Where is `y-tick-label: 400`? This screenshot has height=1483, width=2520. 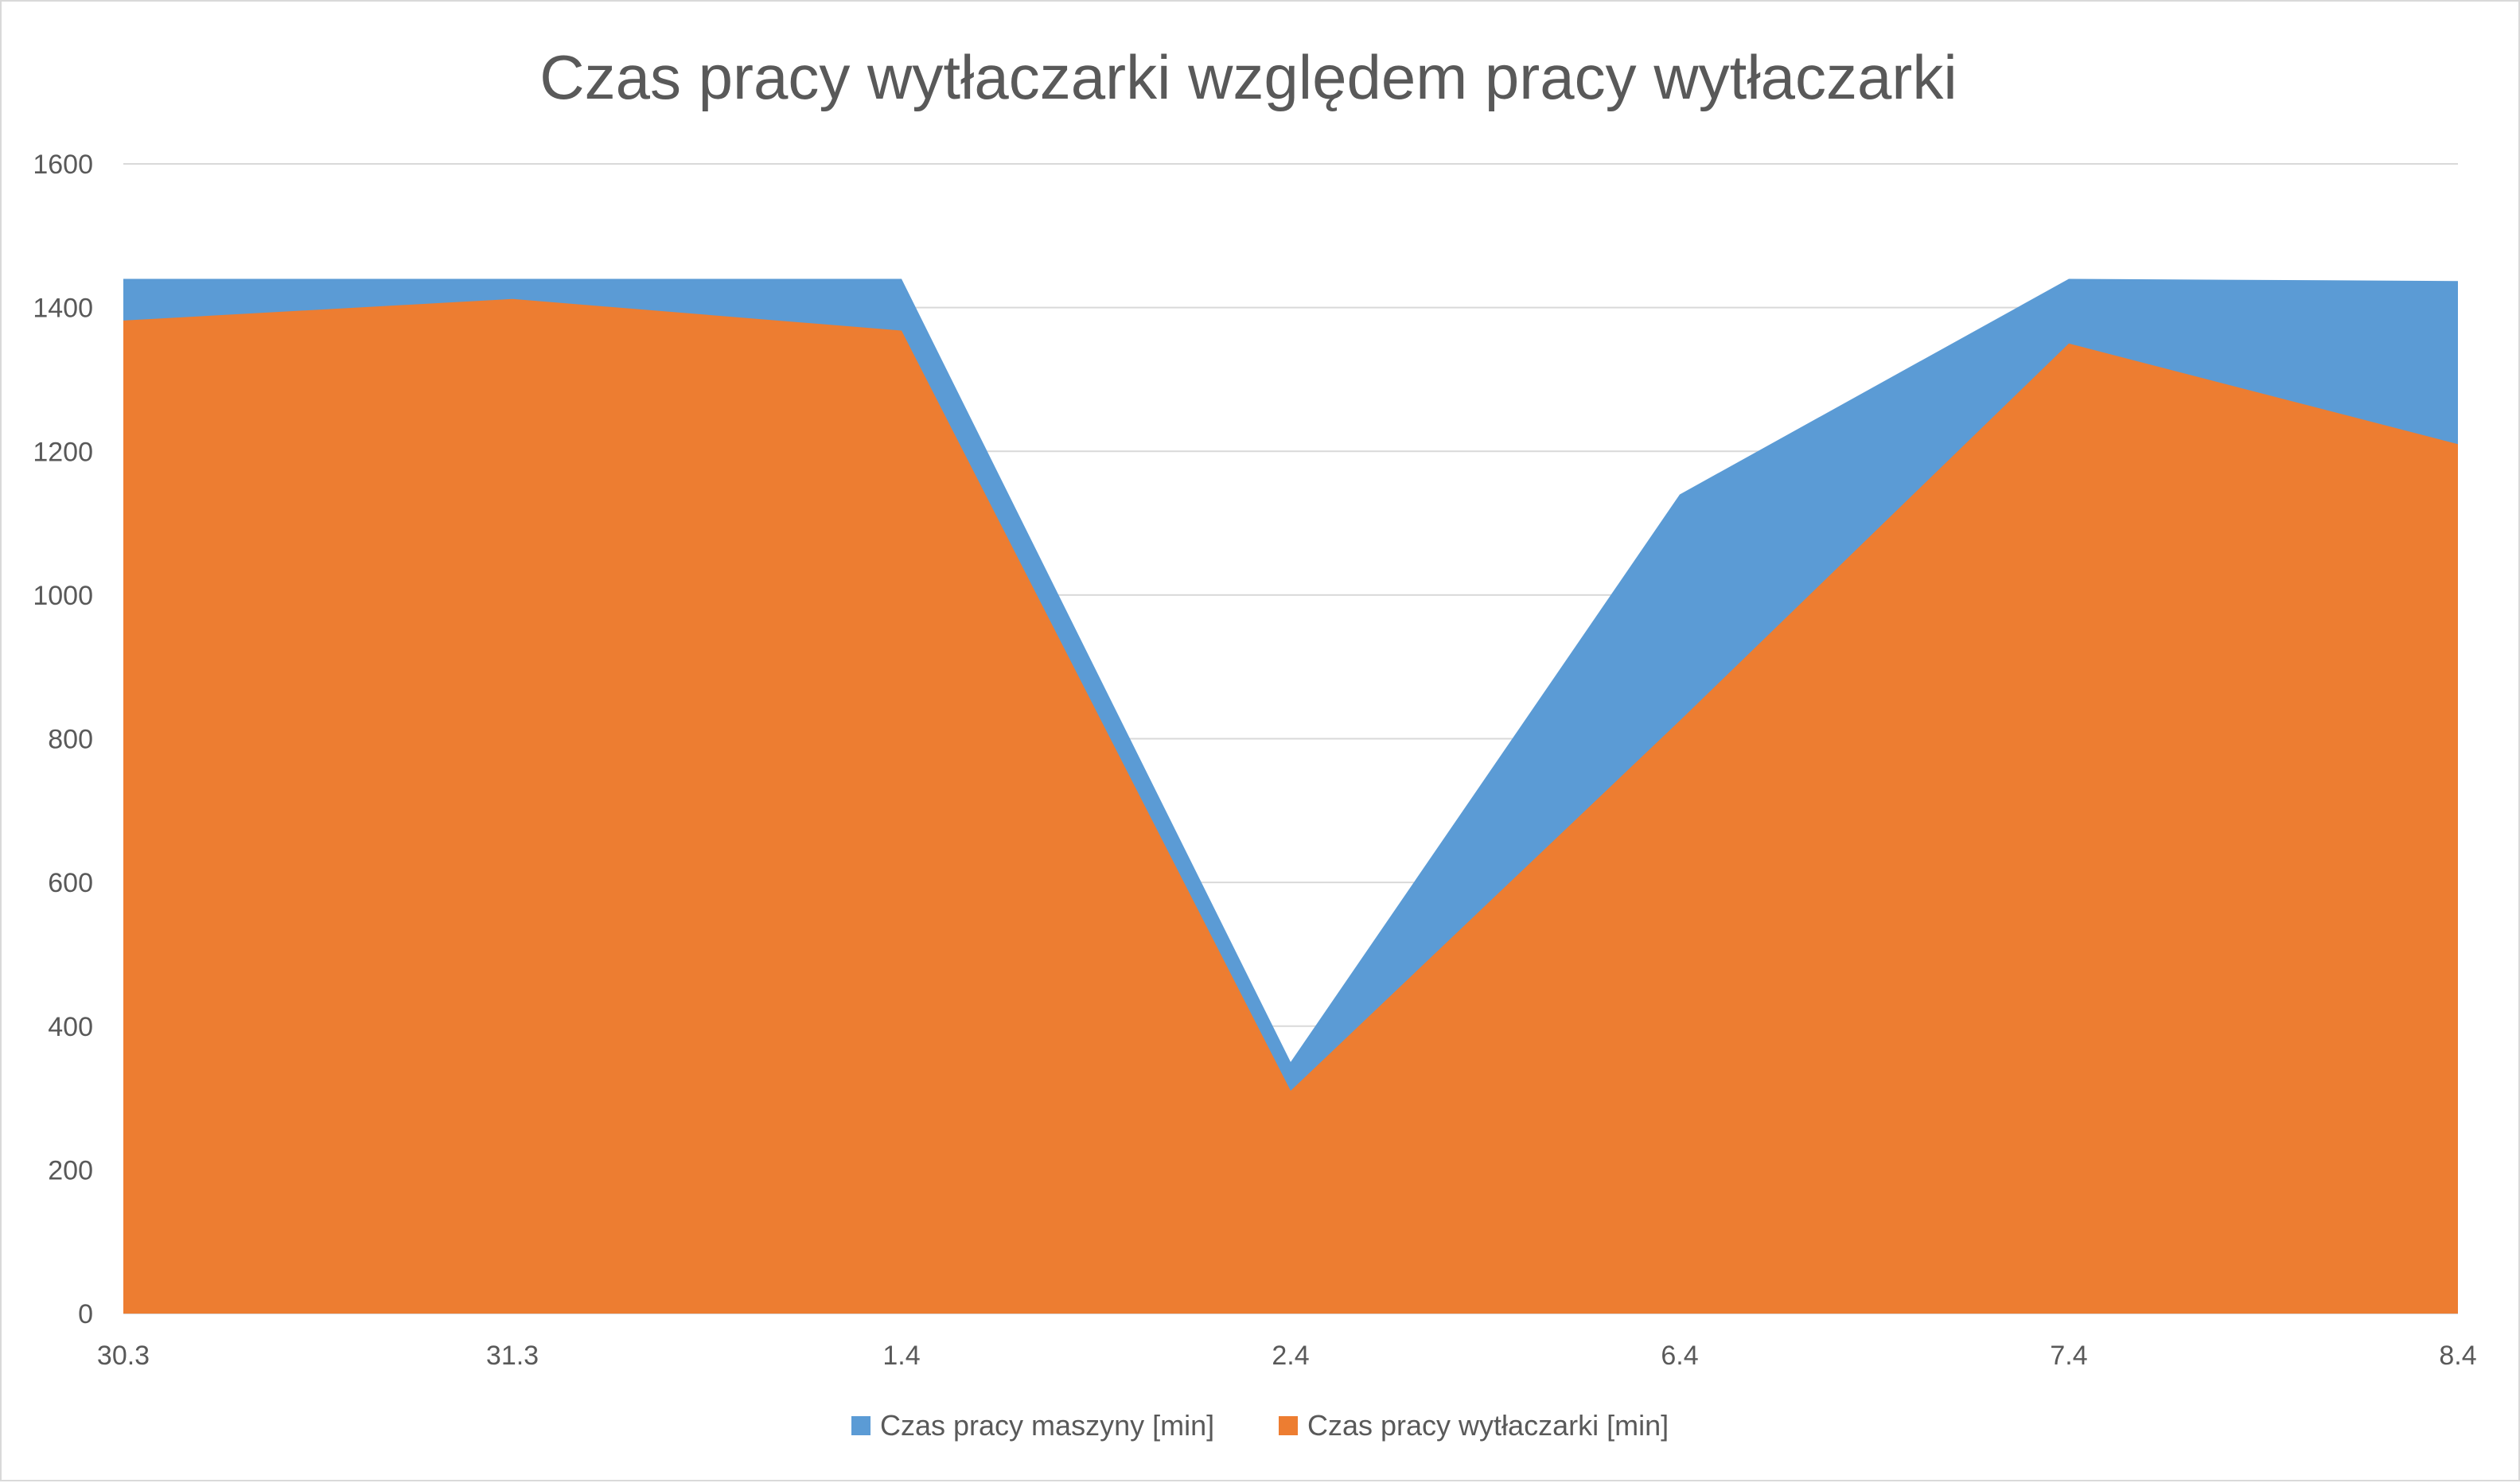 y-tick-label: 400 is located at coordinates (70, 1027).